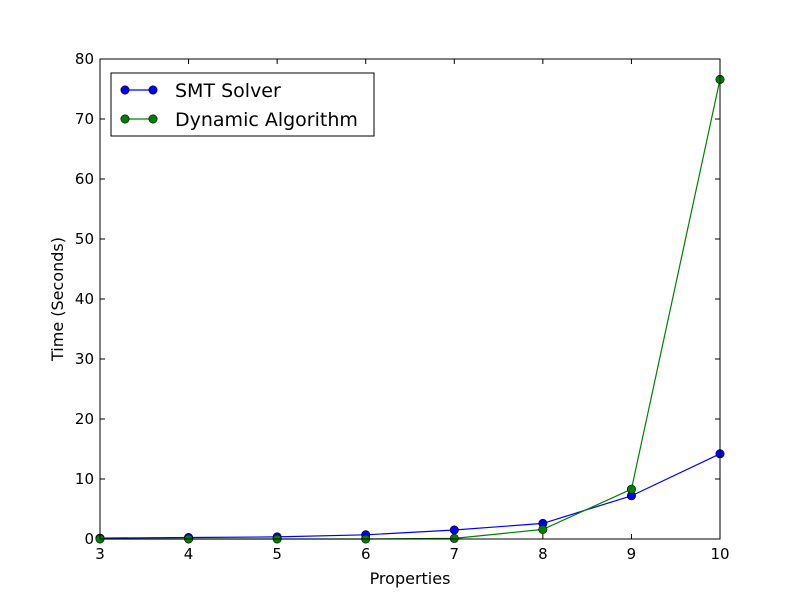 This screenshot has width=800, height=600. What do you see at coordinates (266, 120) in the screenshot?
I see `legend-label-dynamic-algorithm: Dynamic Algorithm` at bounding box center [266, 120].